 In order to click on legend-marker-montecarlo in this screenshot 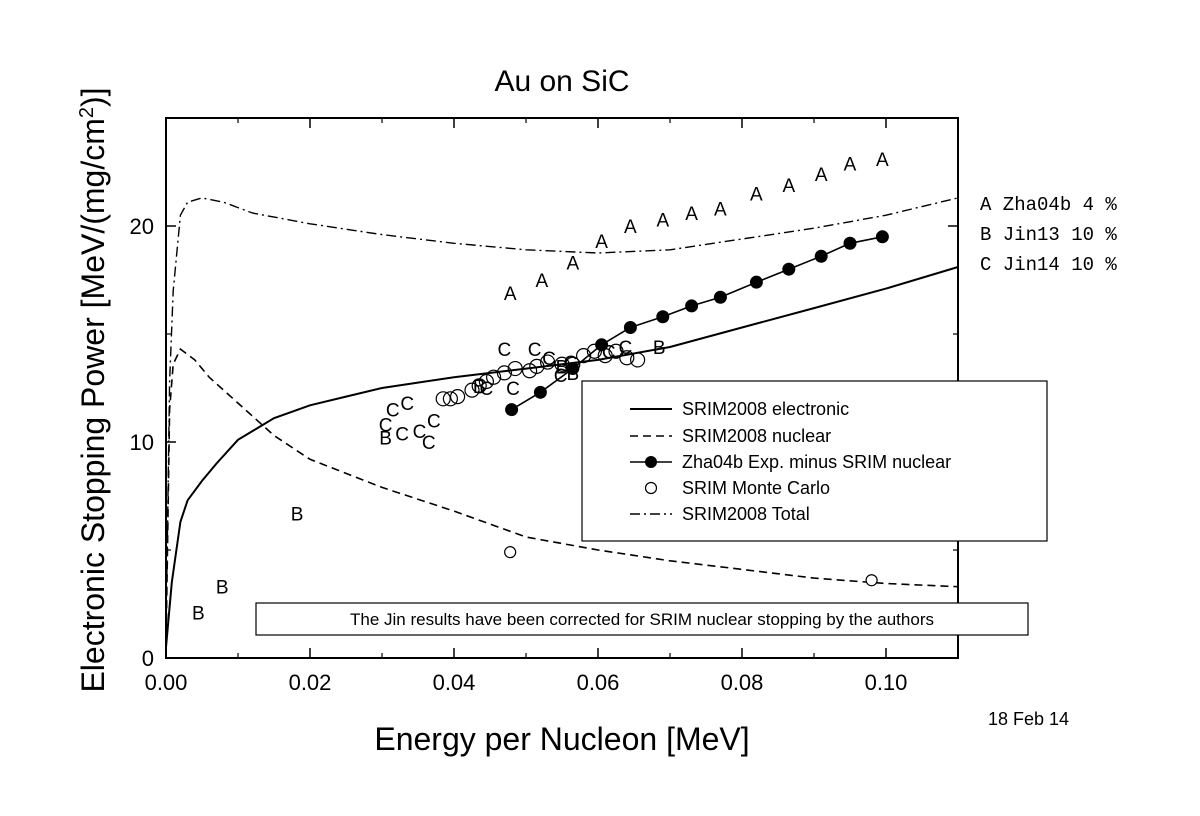, I will do `click(651, 488)`.